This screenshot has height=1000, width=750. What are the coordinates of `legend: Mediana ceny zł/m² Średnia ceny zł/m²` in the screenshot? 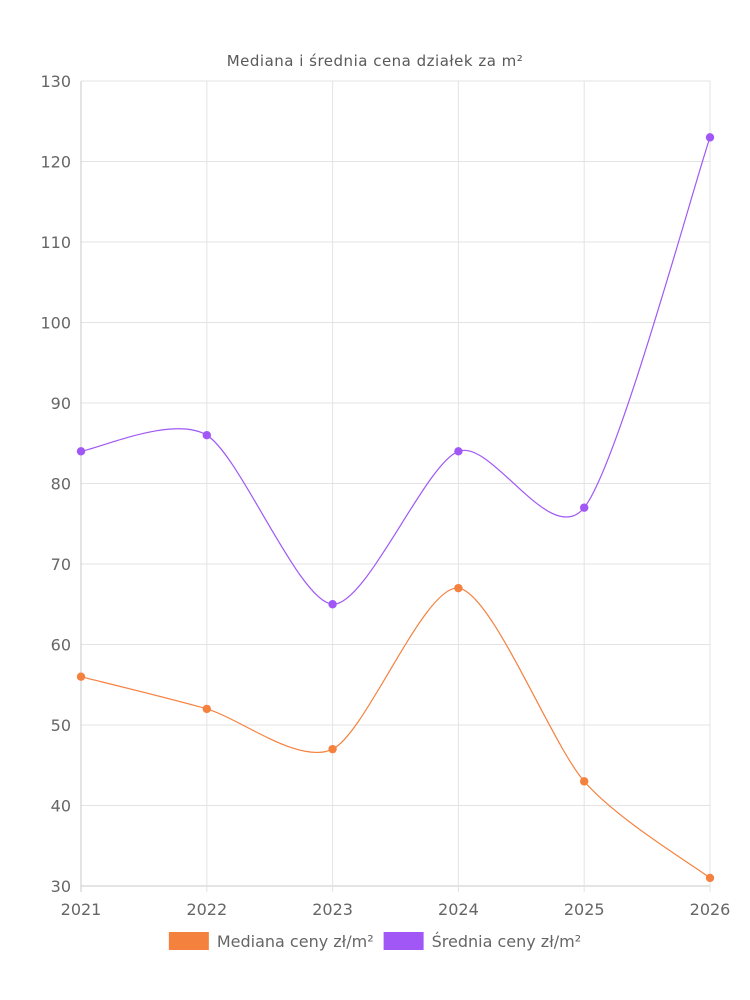 It's located at (375, 941).